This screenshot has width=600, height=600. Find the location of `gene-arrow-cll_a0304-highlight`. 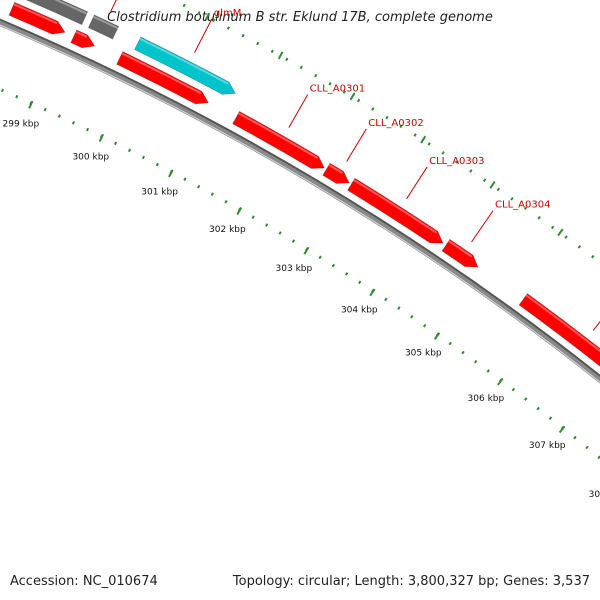

gene-arrow-cll_a0304-highlight is located at coordinates (460, 249).